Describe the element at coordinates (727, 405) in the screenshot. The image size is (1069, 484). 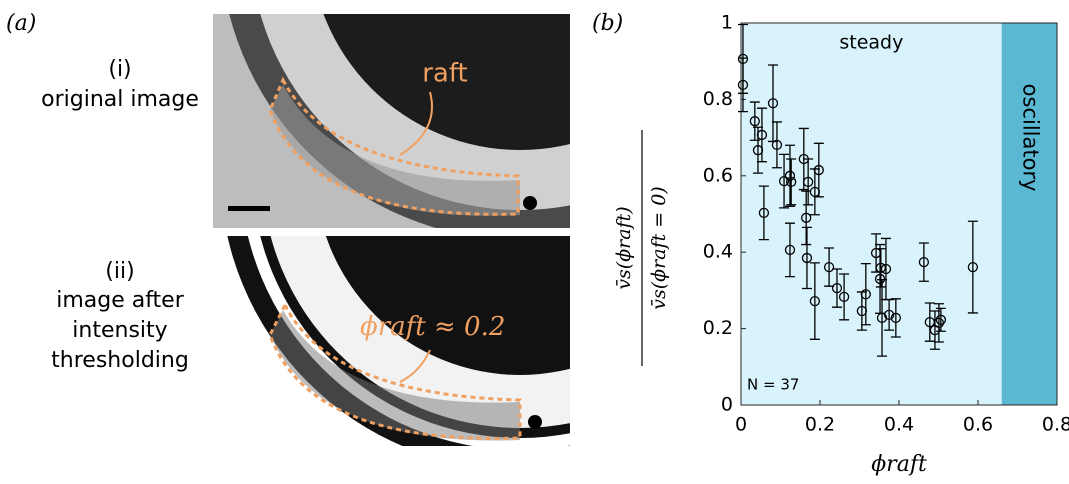
I see `y-tick-label: 0` at that location.